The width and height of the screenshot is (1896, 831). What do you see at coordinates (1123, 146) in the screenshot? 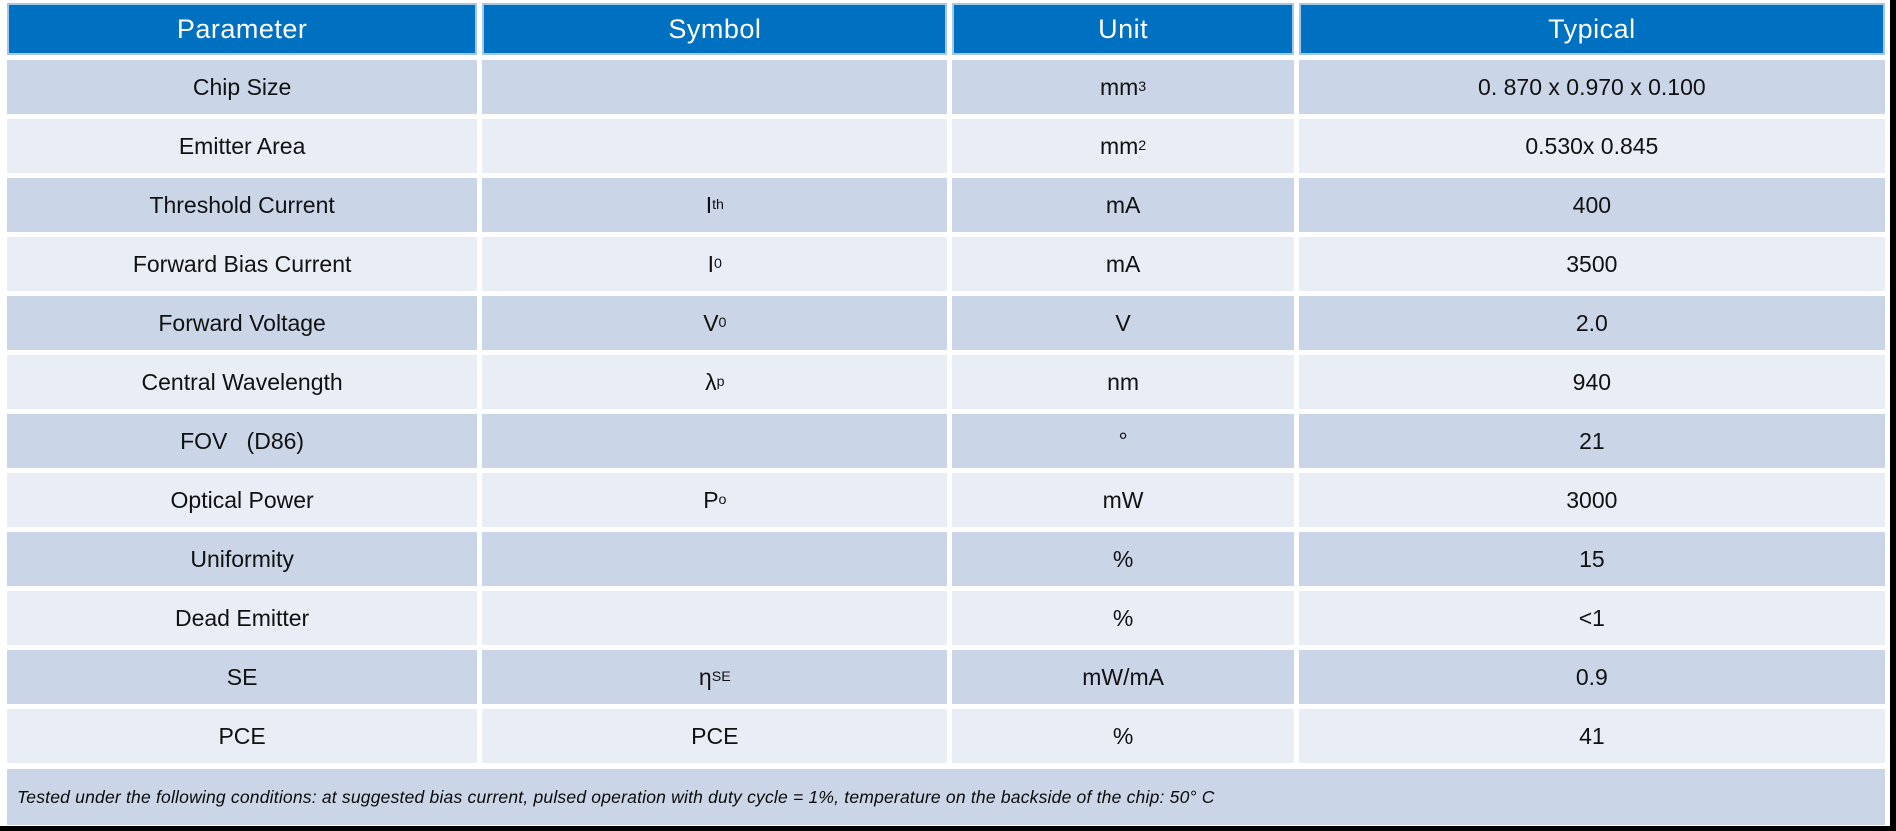
I see `unit-cell: mm 2` at bounding box center [1123, 146].